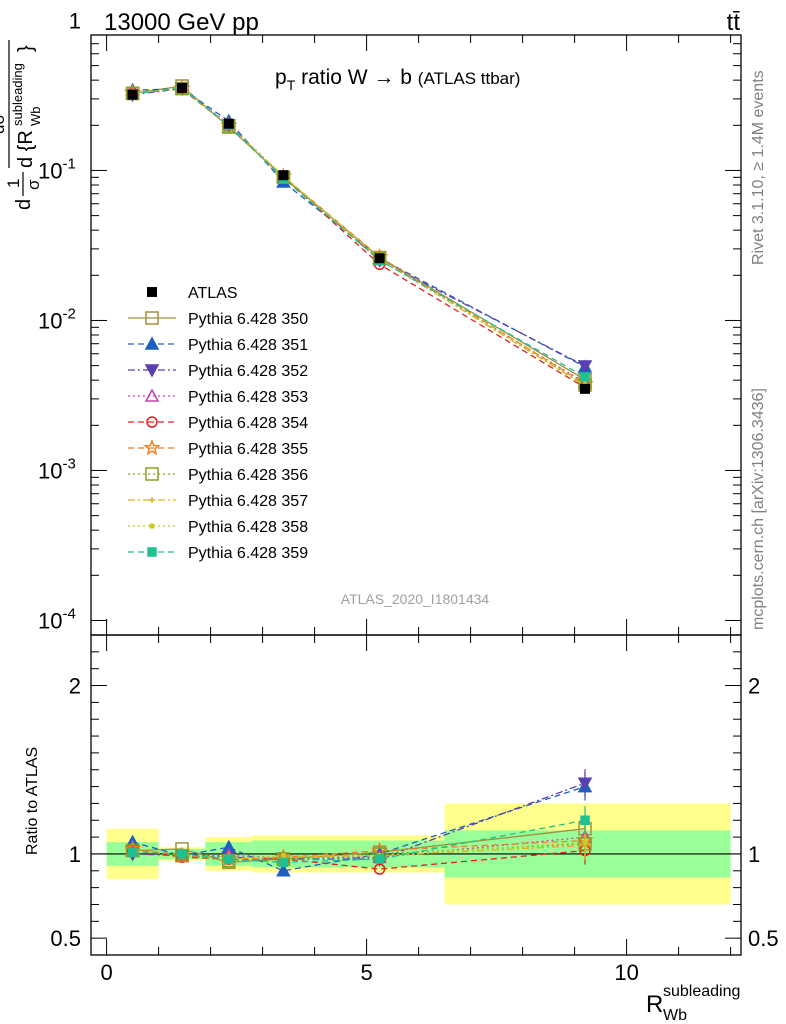 This screenshot has height=1024, width=786. Describe the element at coordinates (248, 371) in the screenshot. I see `legend-label-3: Pythia 6.428 352` at that location.